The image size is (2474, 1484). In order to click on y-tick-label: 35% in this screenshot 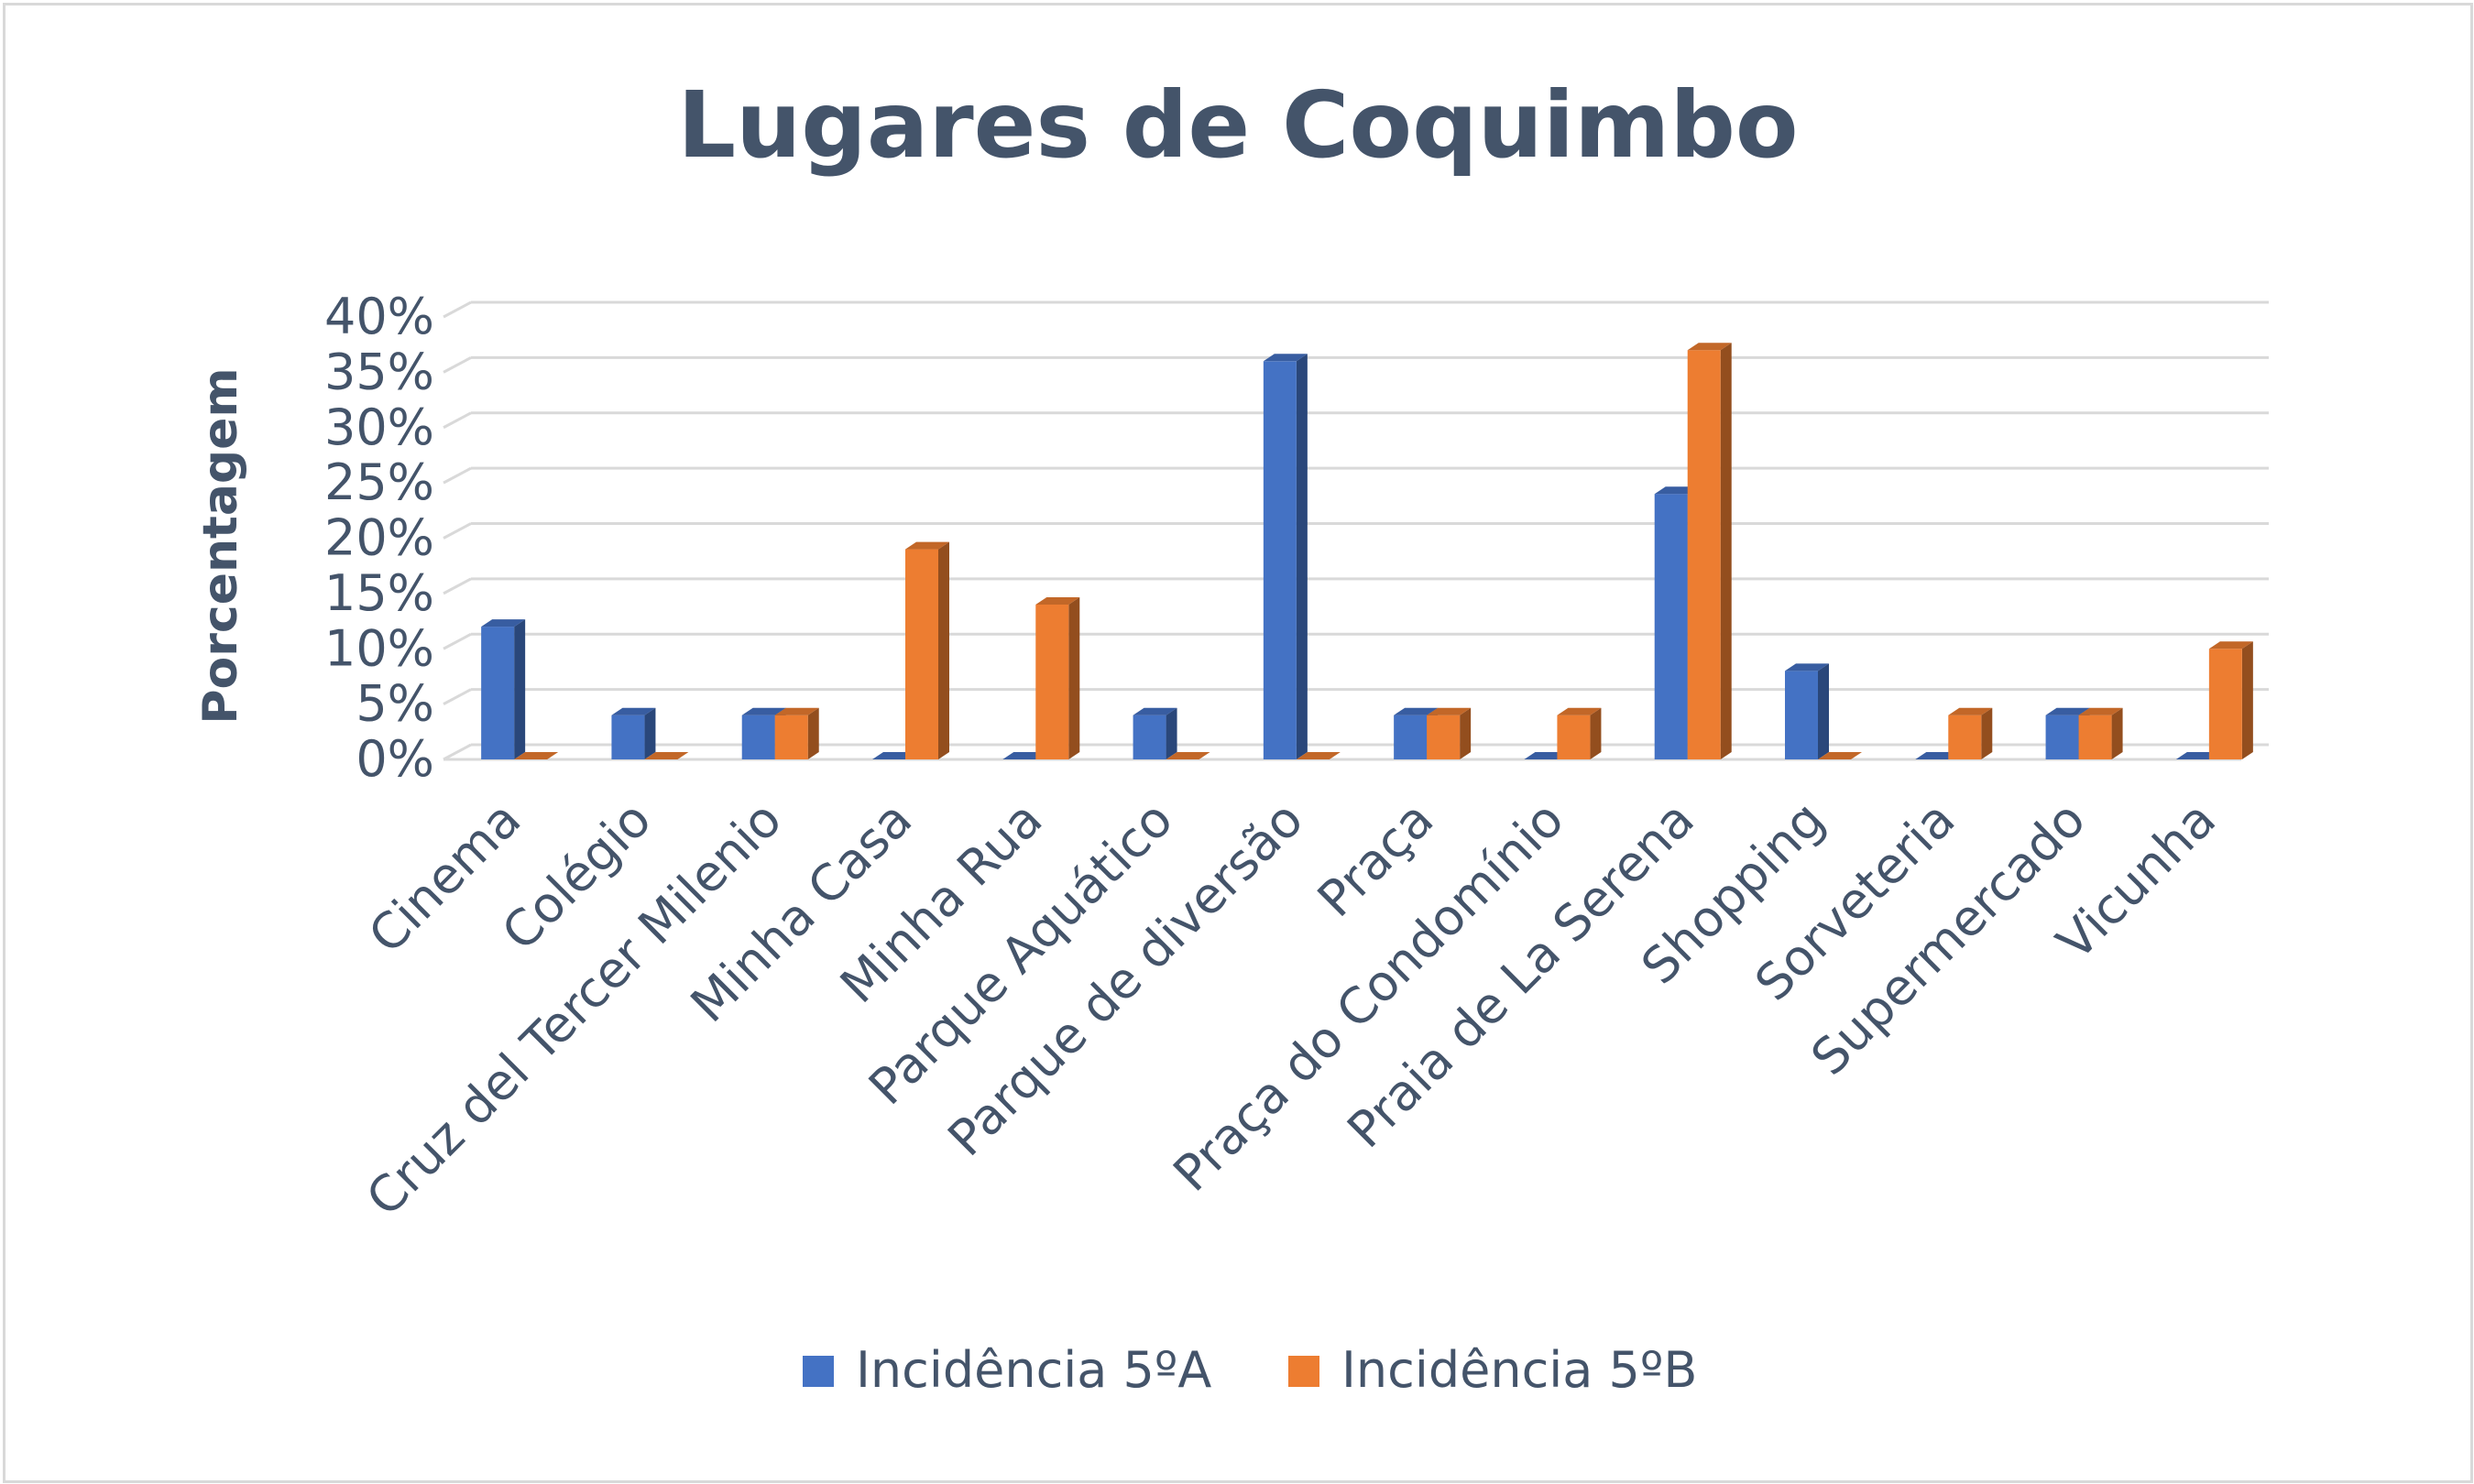, I will do `click(379, 372)`.